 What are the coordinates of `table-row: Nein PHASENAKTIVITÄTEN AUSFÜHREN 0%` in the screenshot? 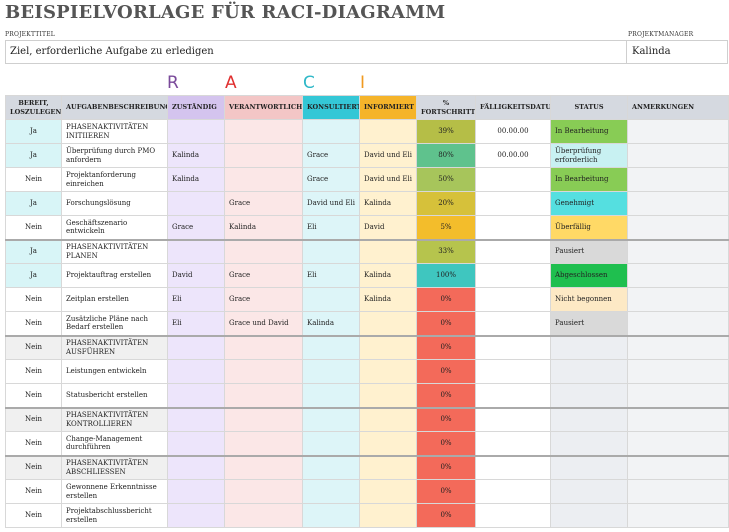 It's located at (367, 347).